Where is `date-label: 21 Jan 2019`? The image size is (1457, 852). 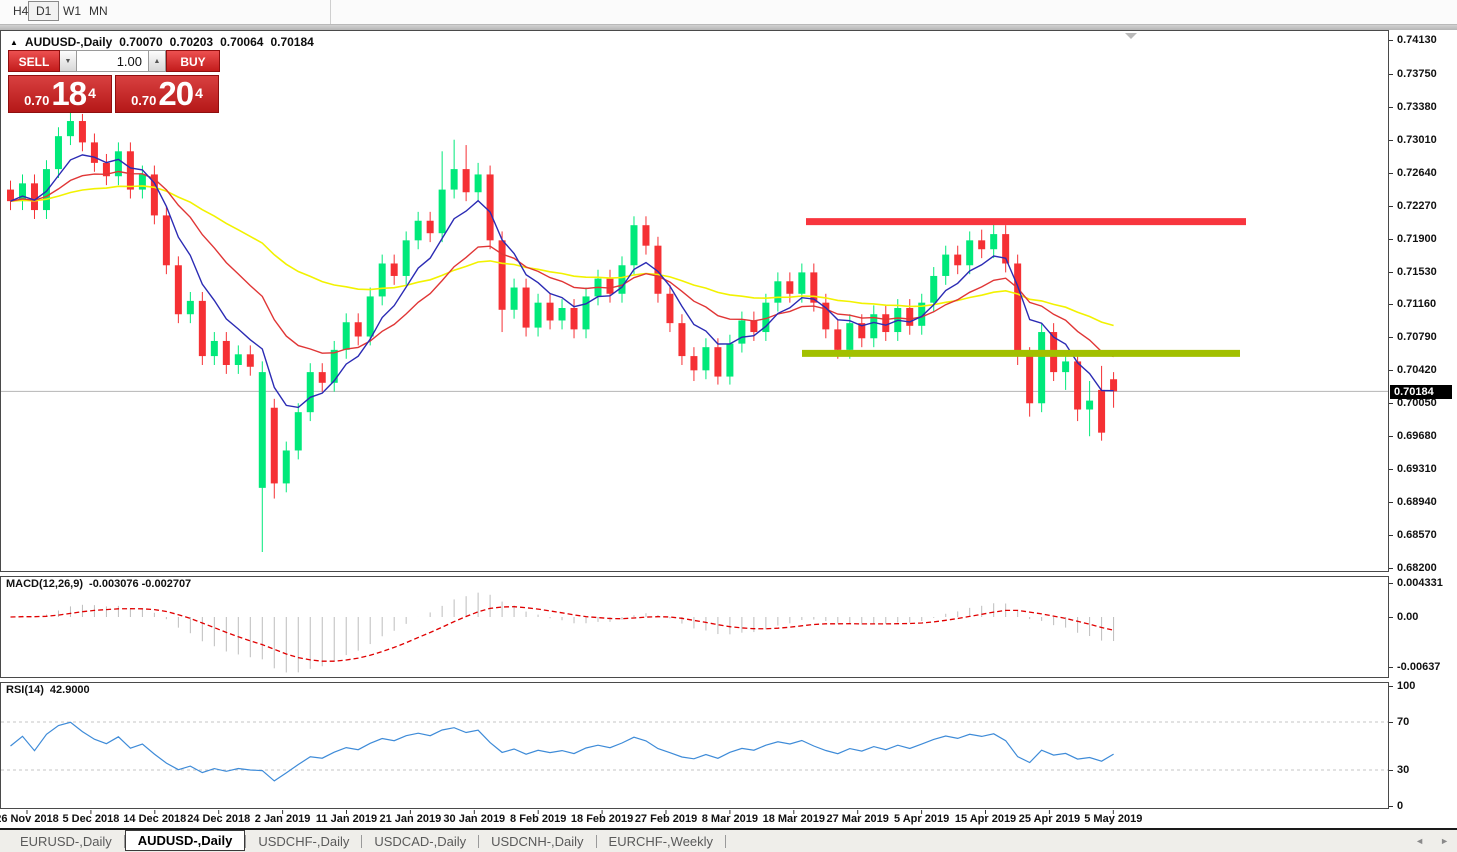 date-label: 21 Jan 2019 is located at coordinates (410, 819).